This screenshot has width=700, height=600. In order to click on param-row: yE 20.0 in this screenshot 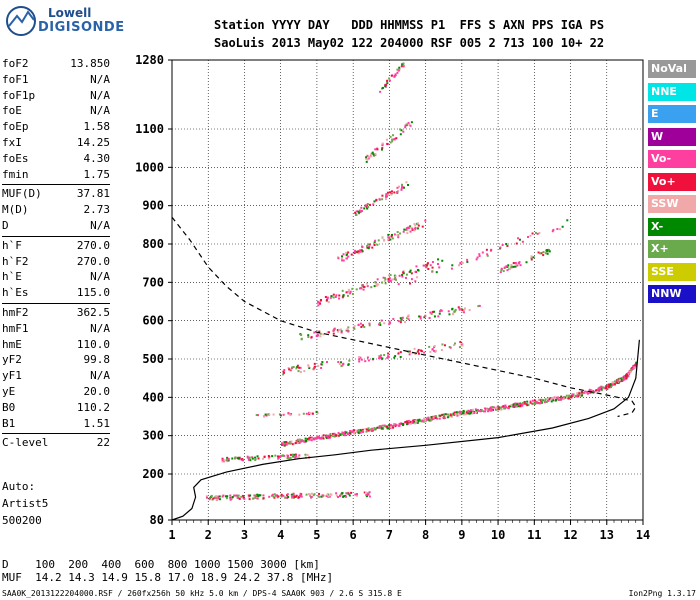, I will do `click(56, 392)`.